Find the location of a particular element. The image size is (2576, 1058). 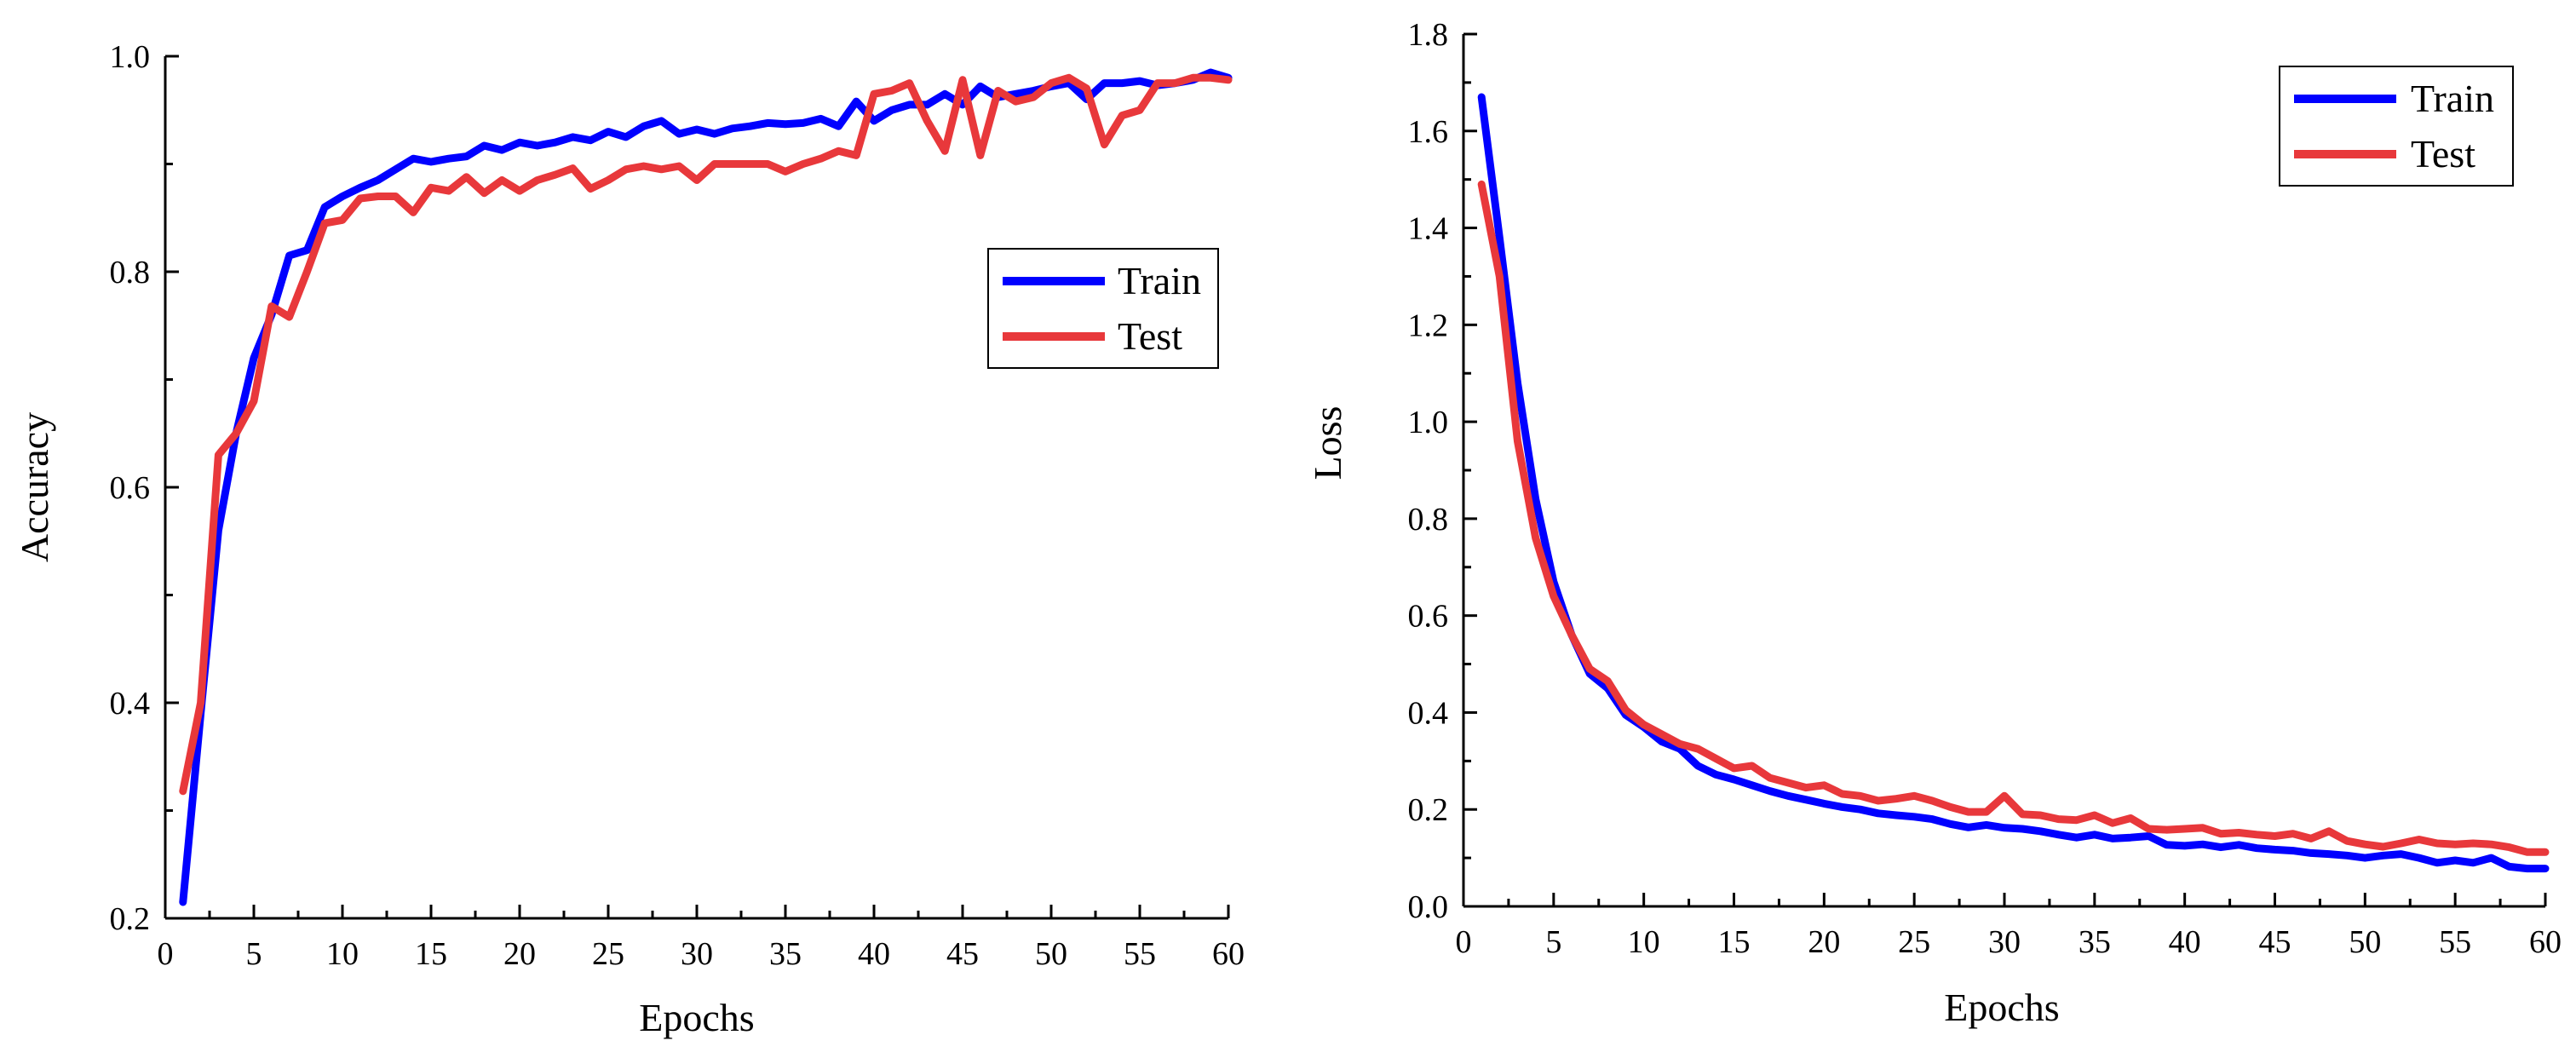

loss-x-tick-label: 25 is located at coordinates (1914, 942).